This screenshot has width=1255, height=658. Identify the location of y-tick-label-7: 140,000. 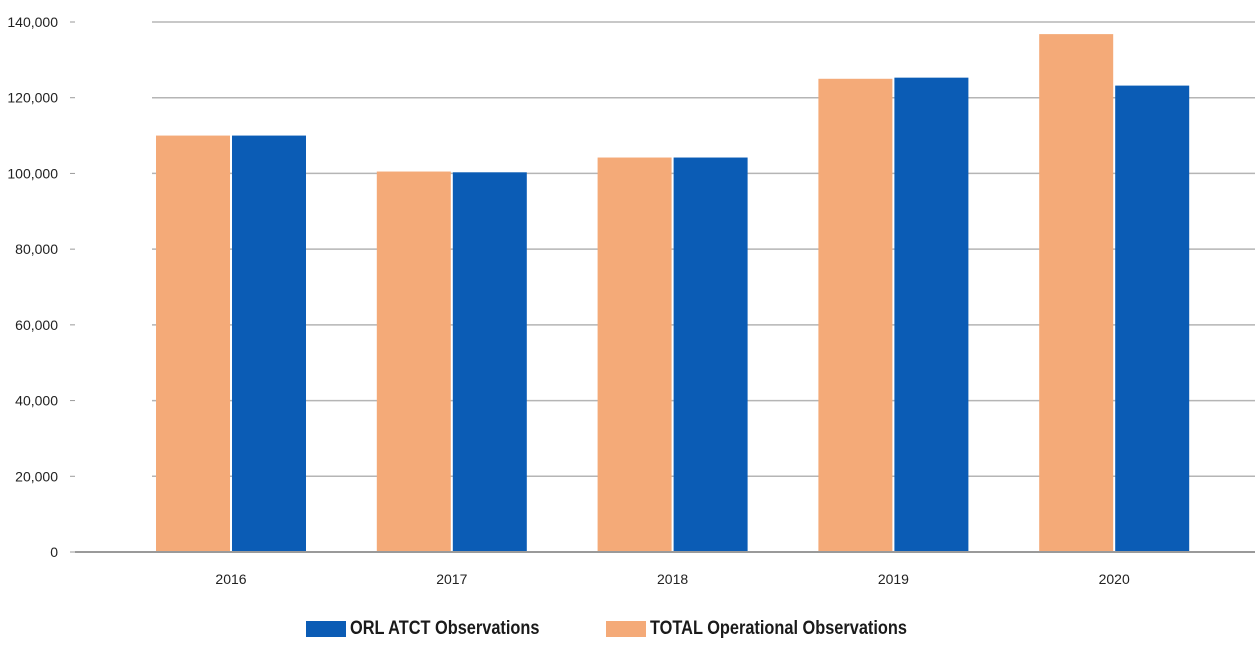
(32, 22).